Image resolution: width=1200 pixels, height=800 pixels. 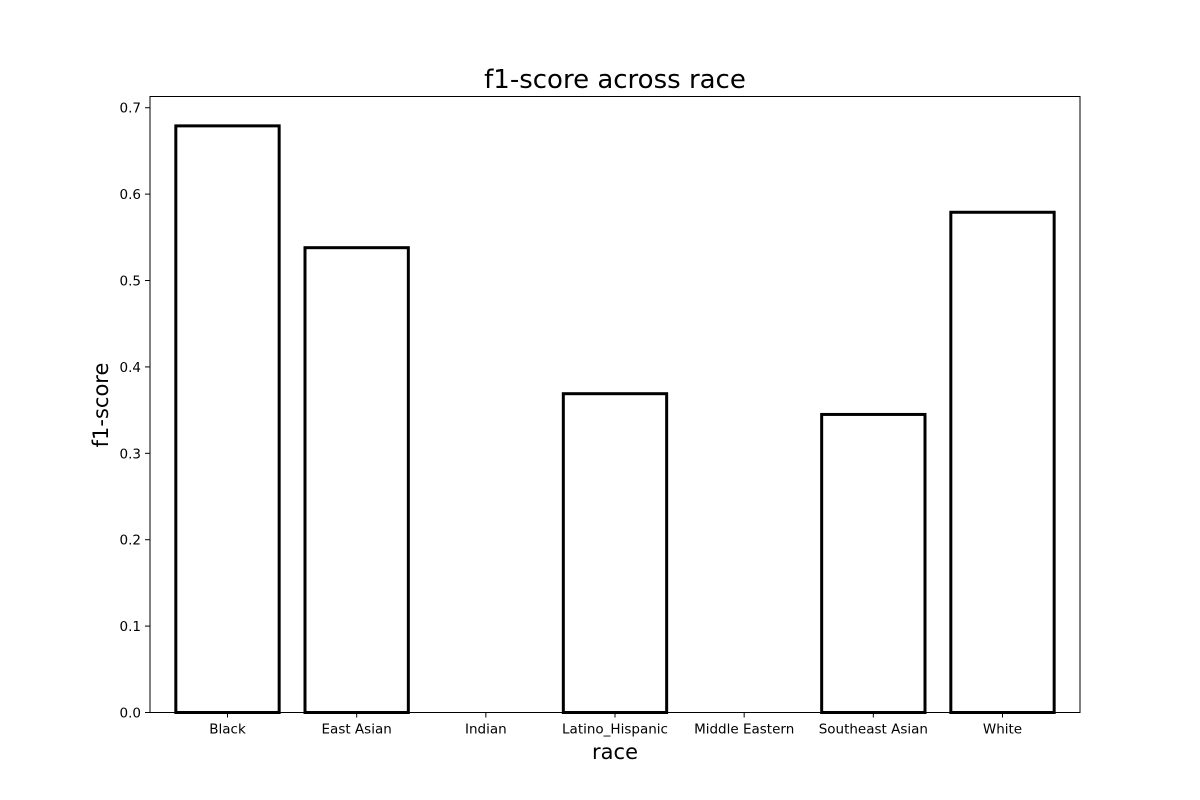 I want to click on y-tick-label: 0.2, so click(x=130, y=541).